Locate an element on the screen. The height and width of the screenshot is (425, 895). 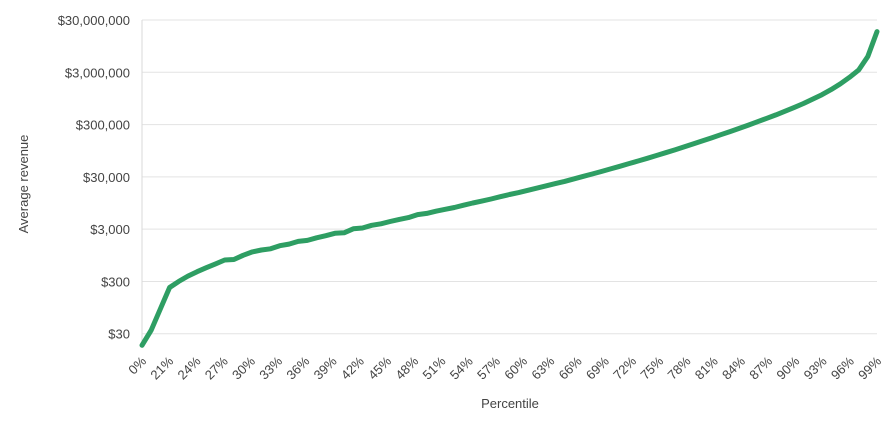
x-tick-label: 93% is located at coordinates (815, 367).